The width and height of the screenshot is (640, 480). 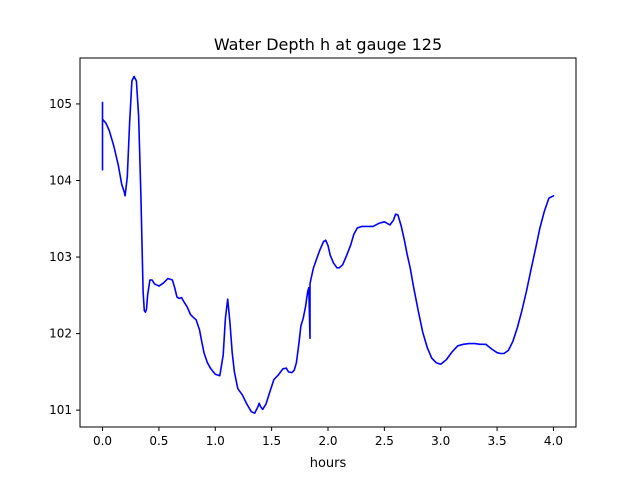 I want to click on x-tick-label: 0.5, so click(x=158, y=441).